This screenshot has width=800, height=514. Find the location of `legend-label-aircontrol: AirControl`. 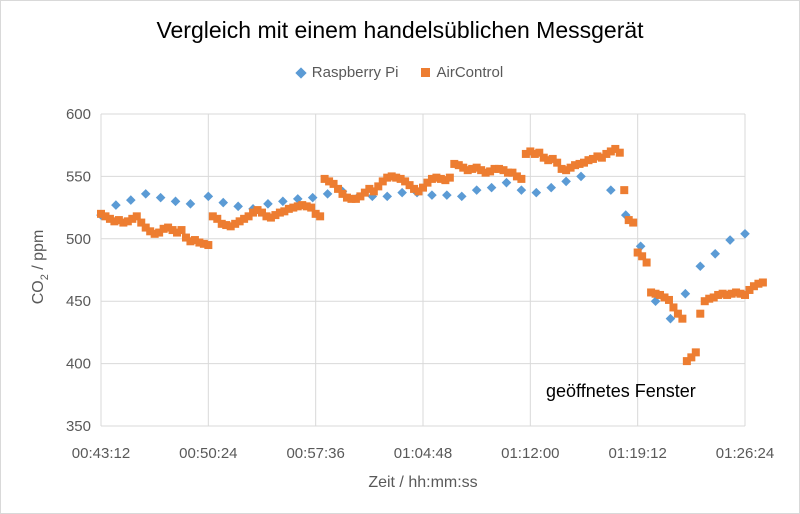

legend-label-aircontrol: AirControl is located at coordinates (470, 72).